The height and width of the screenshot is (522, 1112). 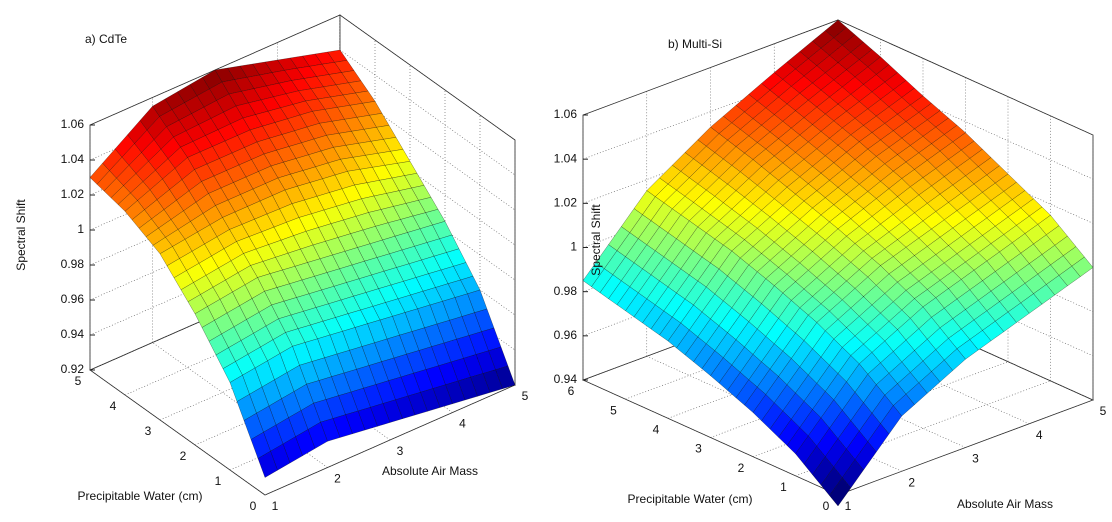 What do you see at coordinates (73, 369) in the screenshot?
I see `z-tick-label: 0.92` at bounding box center [73, 369].